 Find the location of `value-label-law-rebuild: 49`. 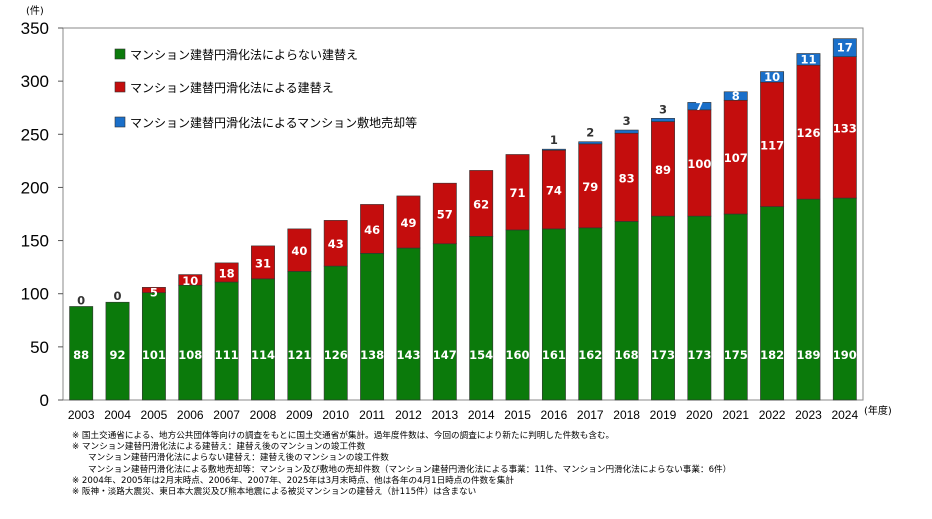

value-label-law-rebuild: 49 is located at coordinates (408, 223).